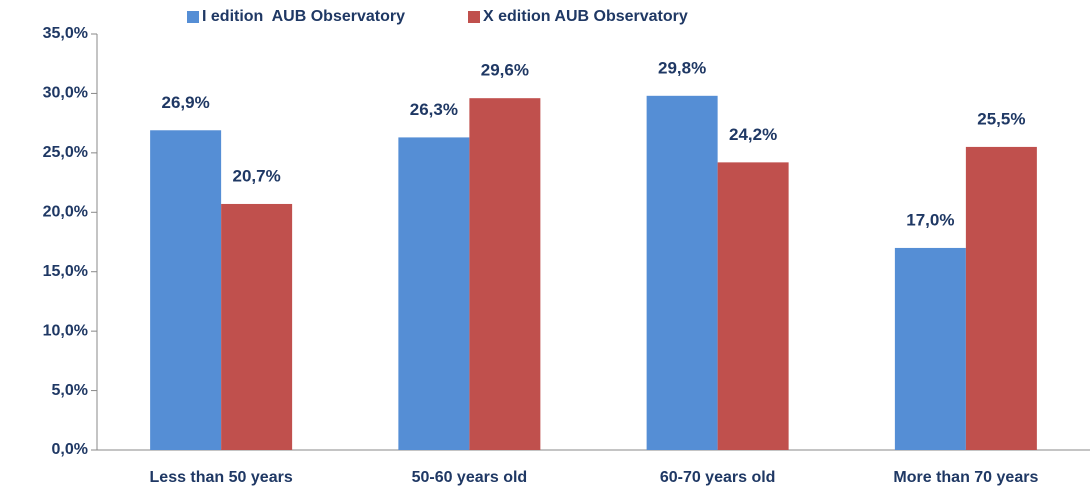  Describe the element at coordinates (434, 109) in the screenshot. I see `value-label: 26,3%` at that location.